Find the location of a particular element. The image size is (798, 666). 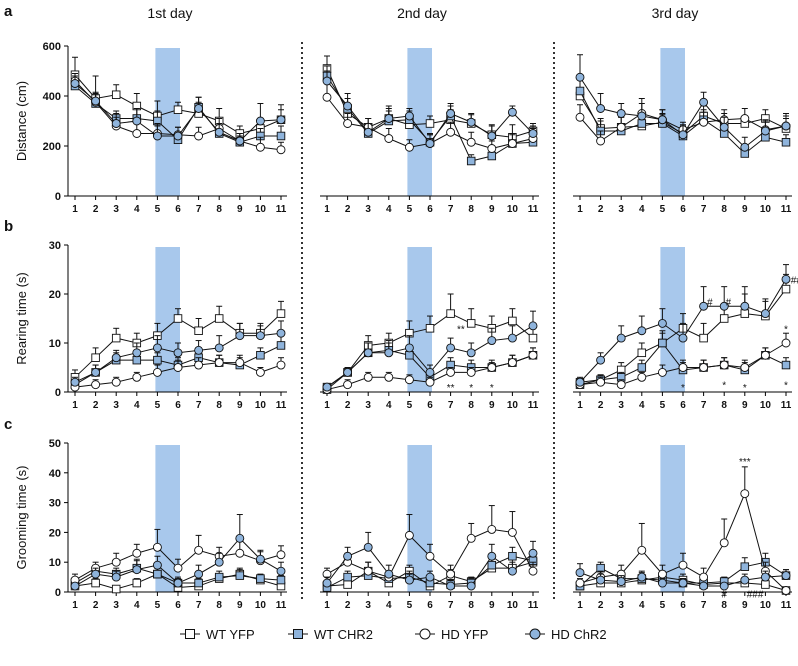

x-tick-label: 3 is located at coordinates (621, 605).